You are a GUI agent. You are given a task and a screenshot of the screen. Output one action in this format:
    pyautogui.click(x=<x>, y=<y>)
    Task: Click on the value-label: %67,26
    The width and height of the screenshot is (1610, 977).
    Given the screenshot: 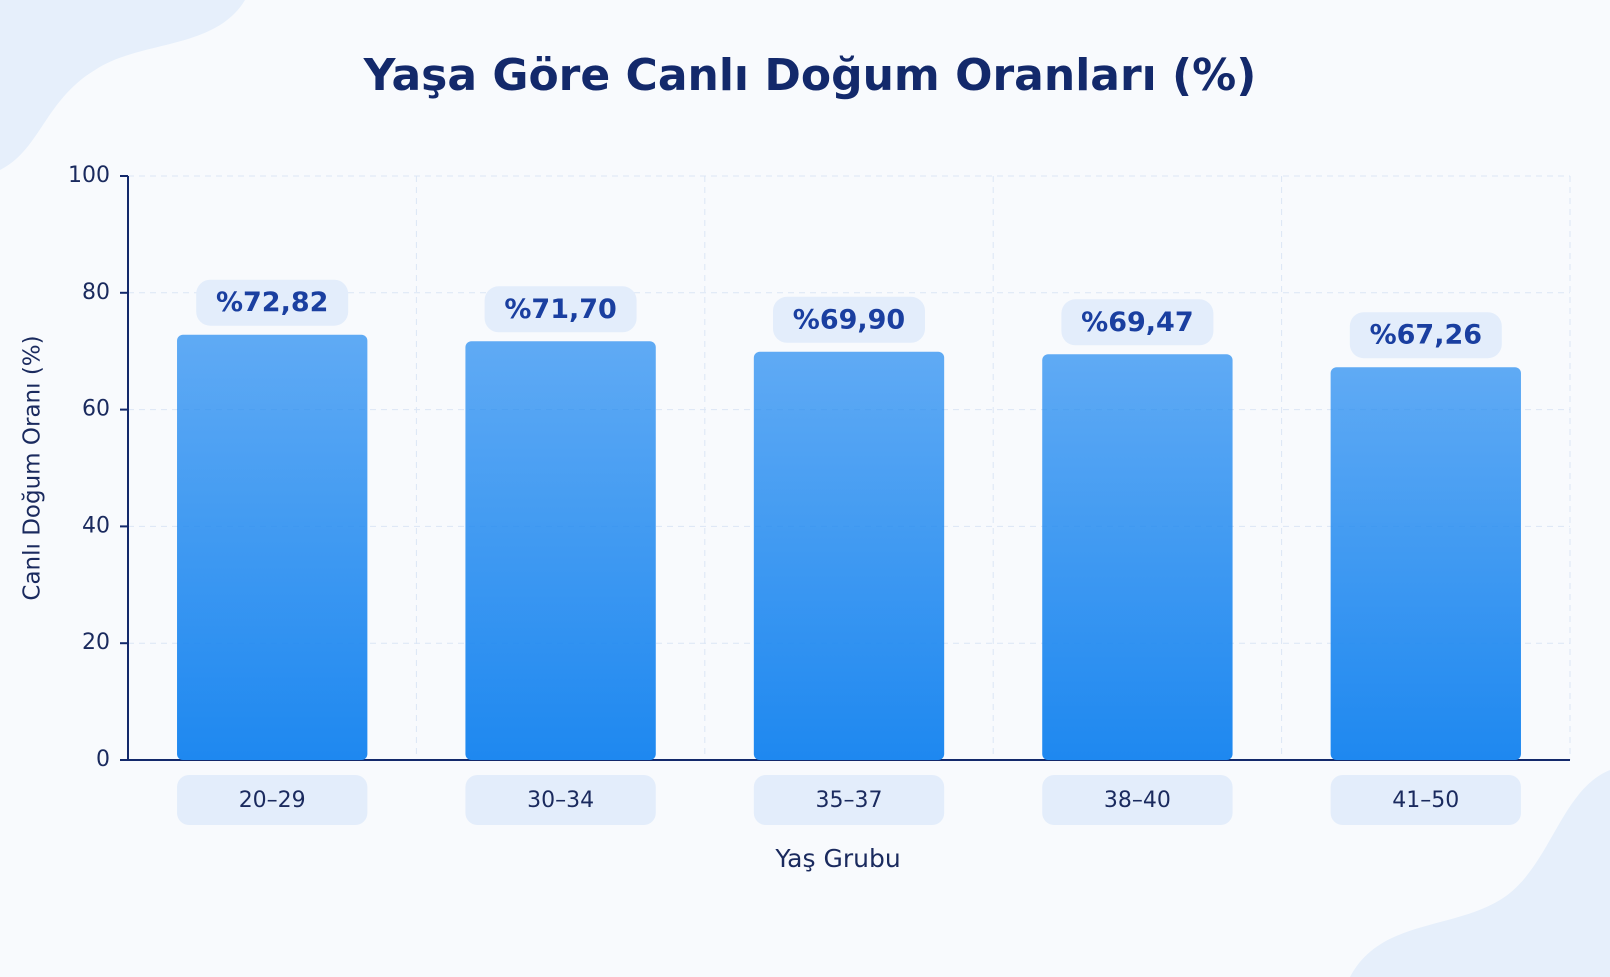 What is the action you would take?
    pyautogui.click(x=1426, y=335)
    